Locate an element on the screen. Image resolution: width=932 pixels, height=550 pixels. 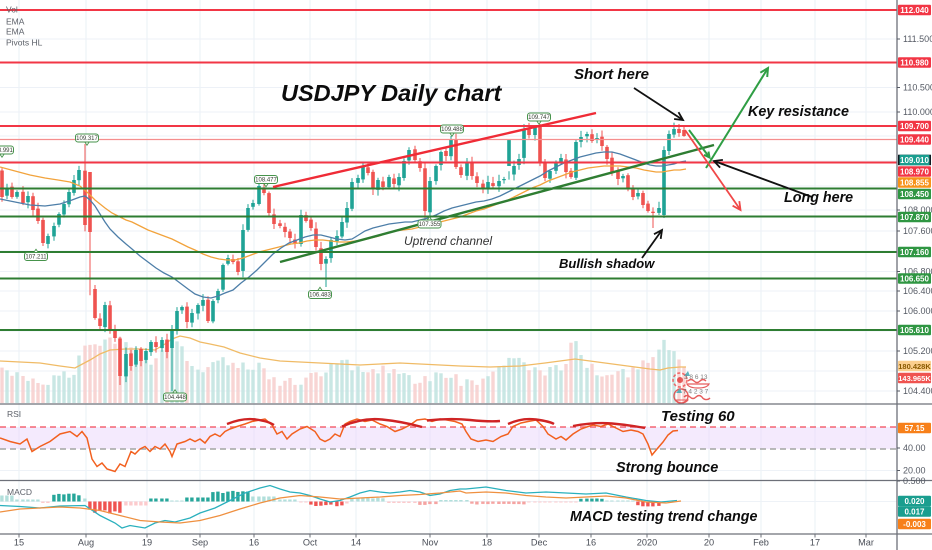
svg-text: 107.870 is located at coordinates (914, 217).